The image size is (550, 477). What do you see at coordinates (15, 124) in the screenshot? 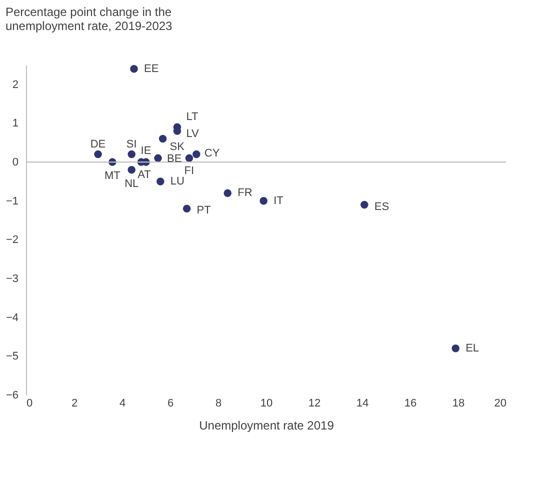
I see `y-tick-label: 1` at bounding box center [15, 124].